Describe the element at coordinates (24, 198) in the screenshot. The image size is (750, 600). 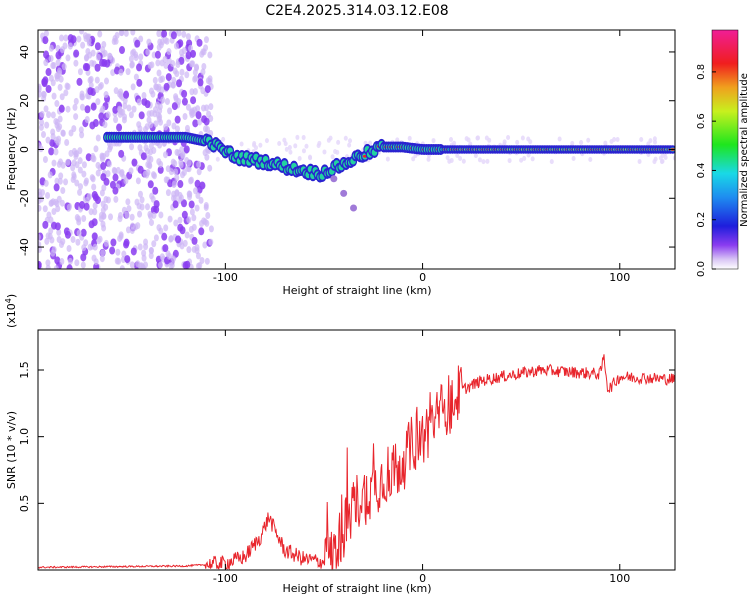
I see `spectrogram-ytick-label: -20` at that location.